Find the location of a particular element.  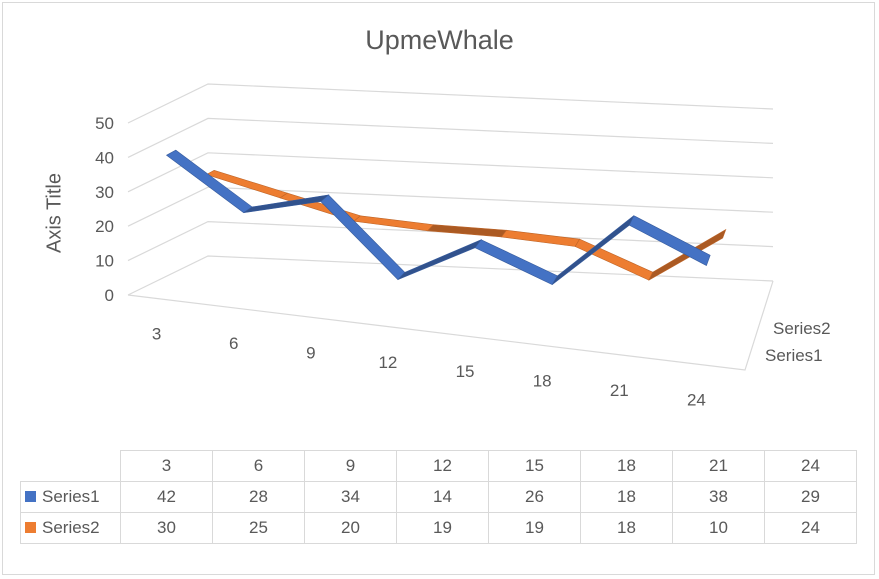

y-tick-label: 30 is located at coordinates (104, 192).